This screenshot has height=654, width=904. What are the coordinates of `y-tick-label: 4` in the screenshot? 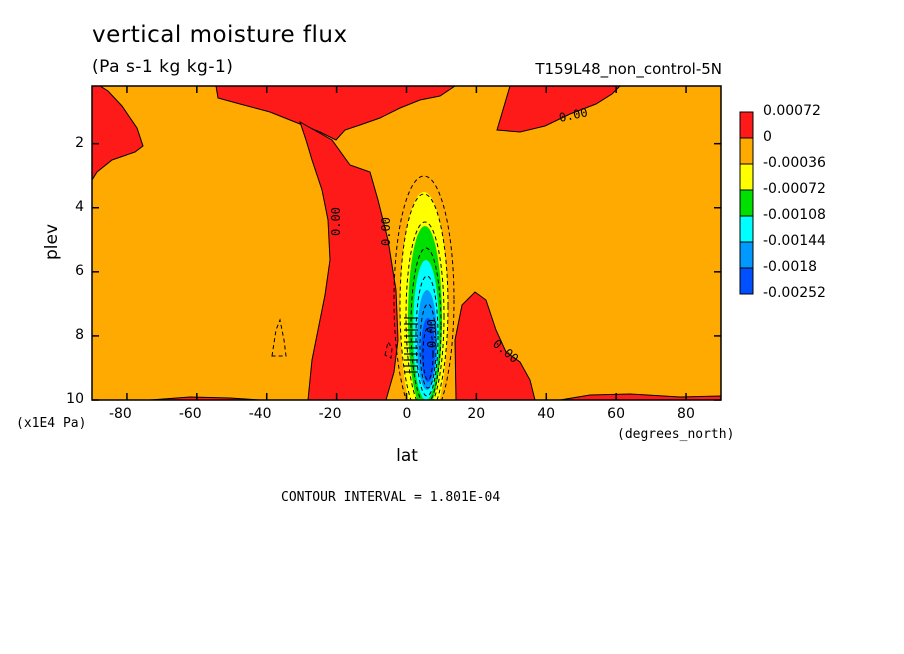 It's located at (79, 206).